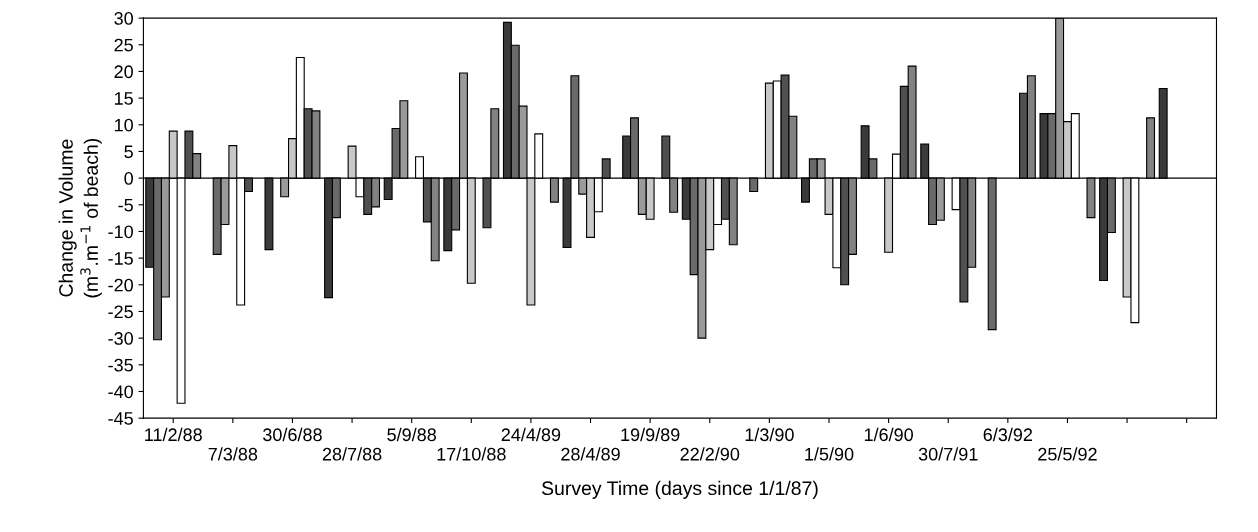 The width and height of the screenshot is (1258, 532). I want to click on y-tick-label: 15, so click(123, 98).